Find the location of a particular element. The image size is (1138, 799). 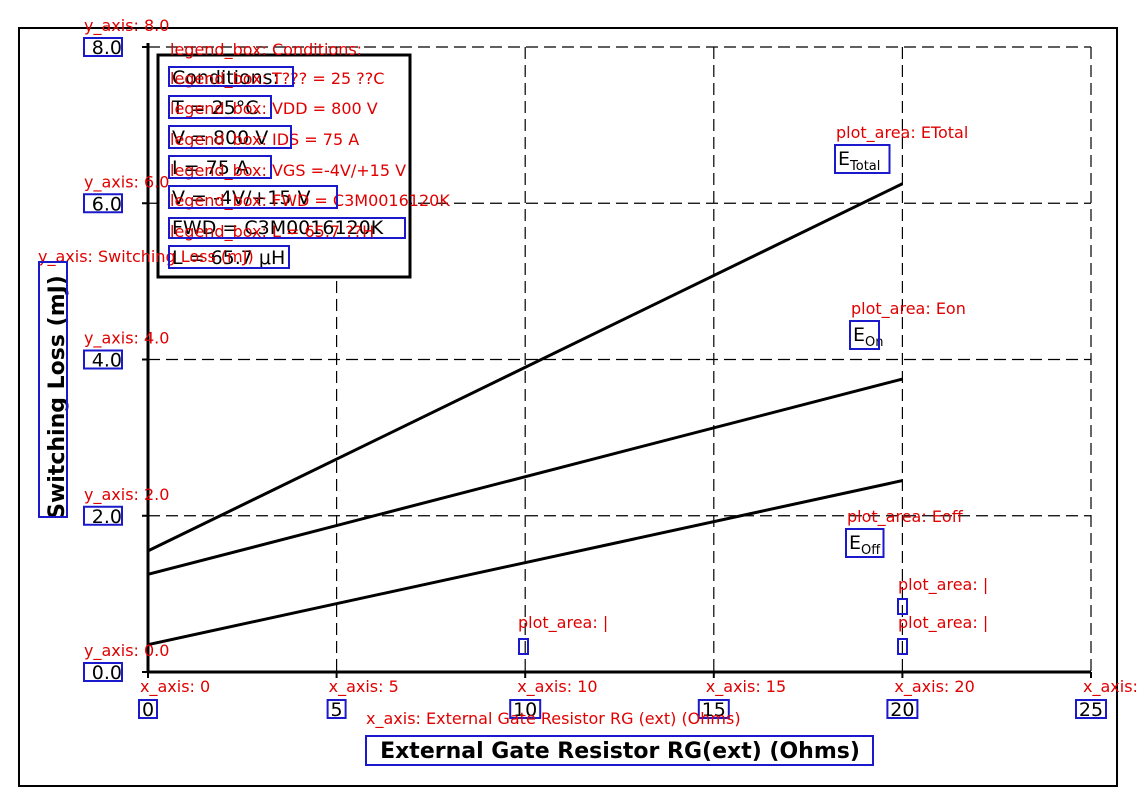

x-axis-annotation: x_axis: 0 is located at coordinates (175, 687).